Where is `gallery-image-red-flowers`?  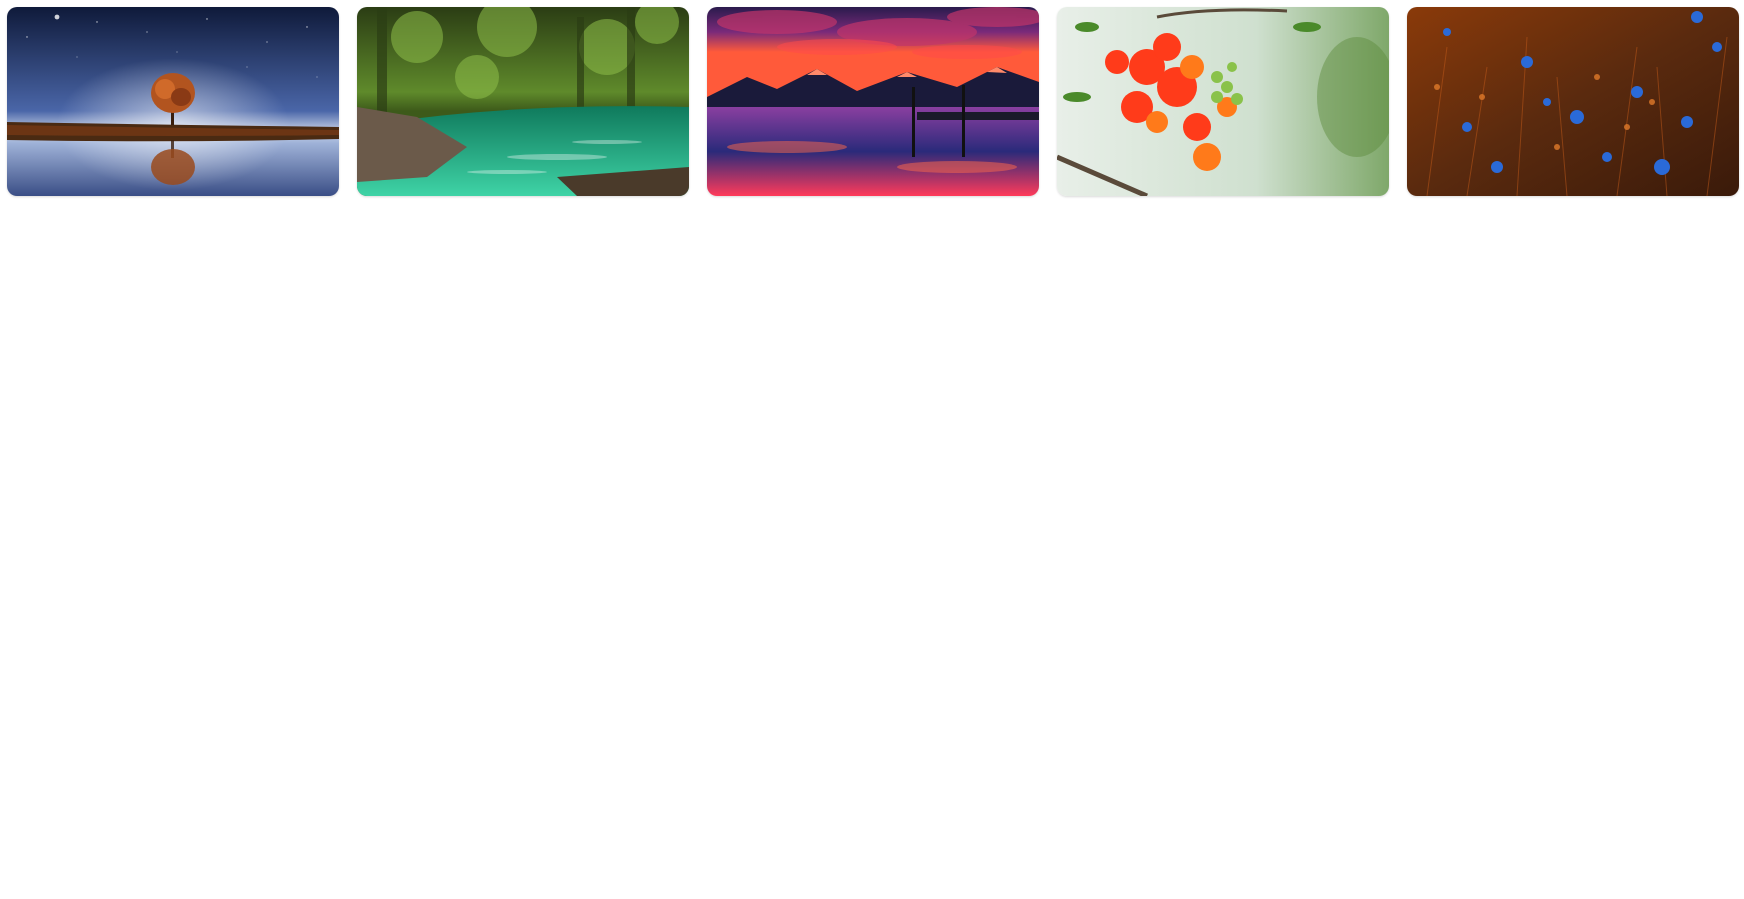 gallery-image-red-flowers is located at coordinates (1223, 101).